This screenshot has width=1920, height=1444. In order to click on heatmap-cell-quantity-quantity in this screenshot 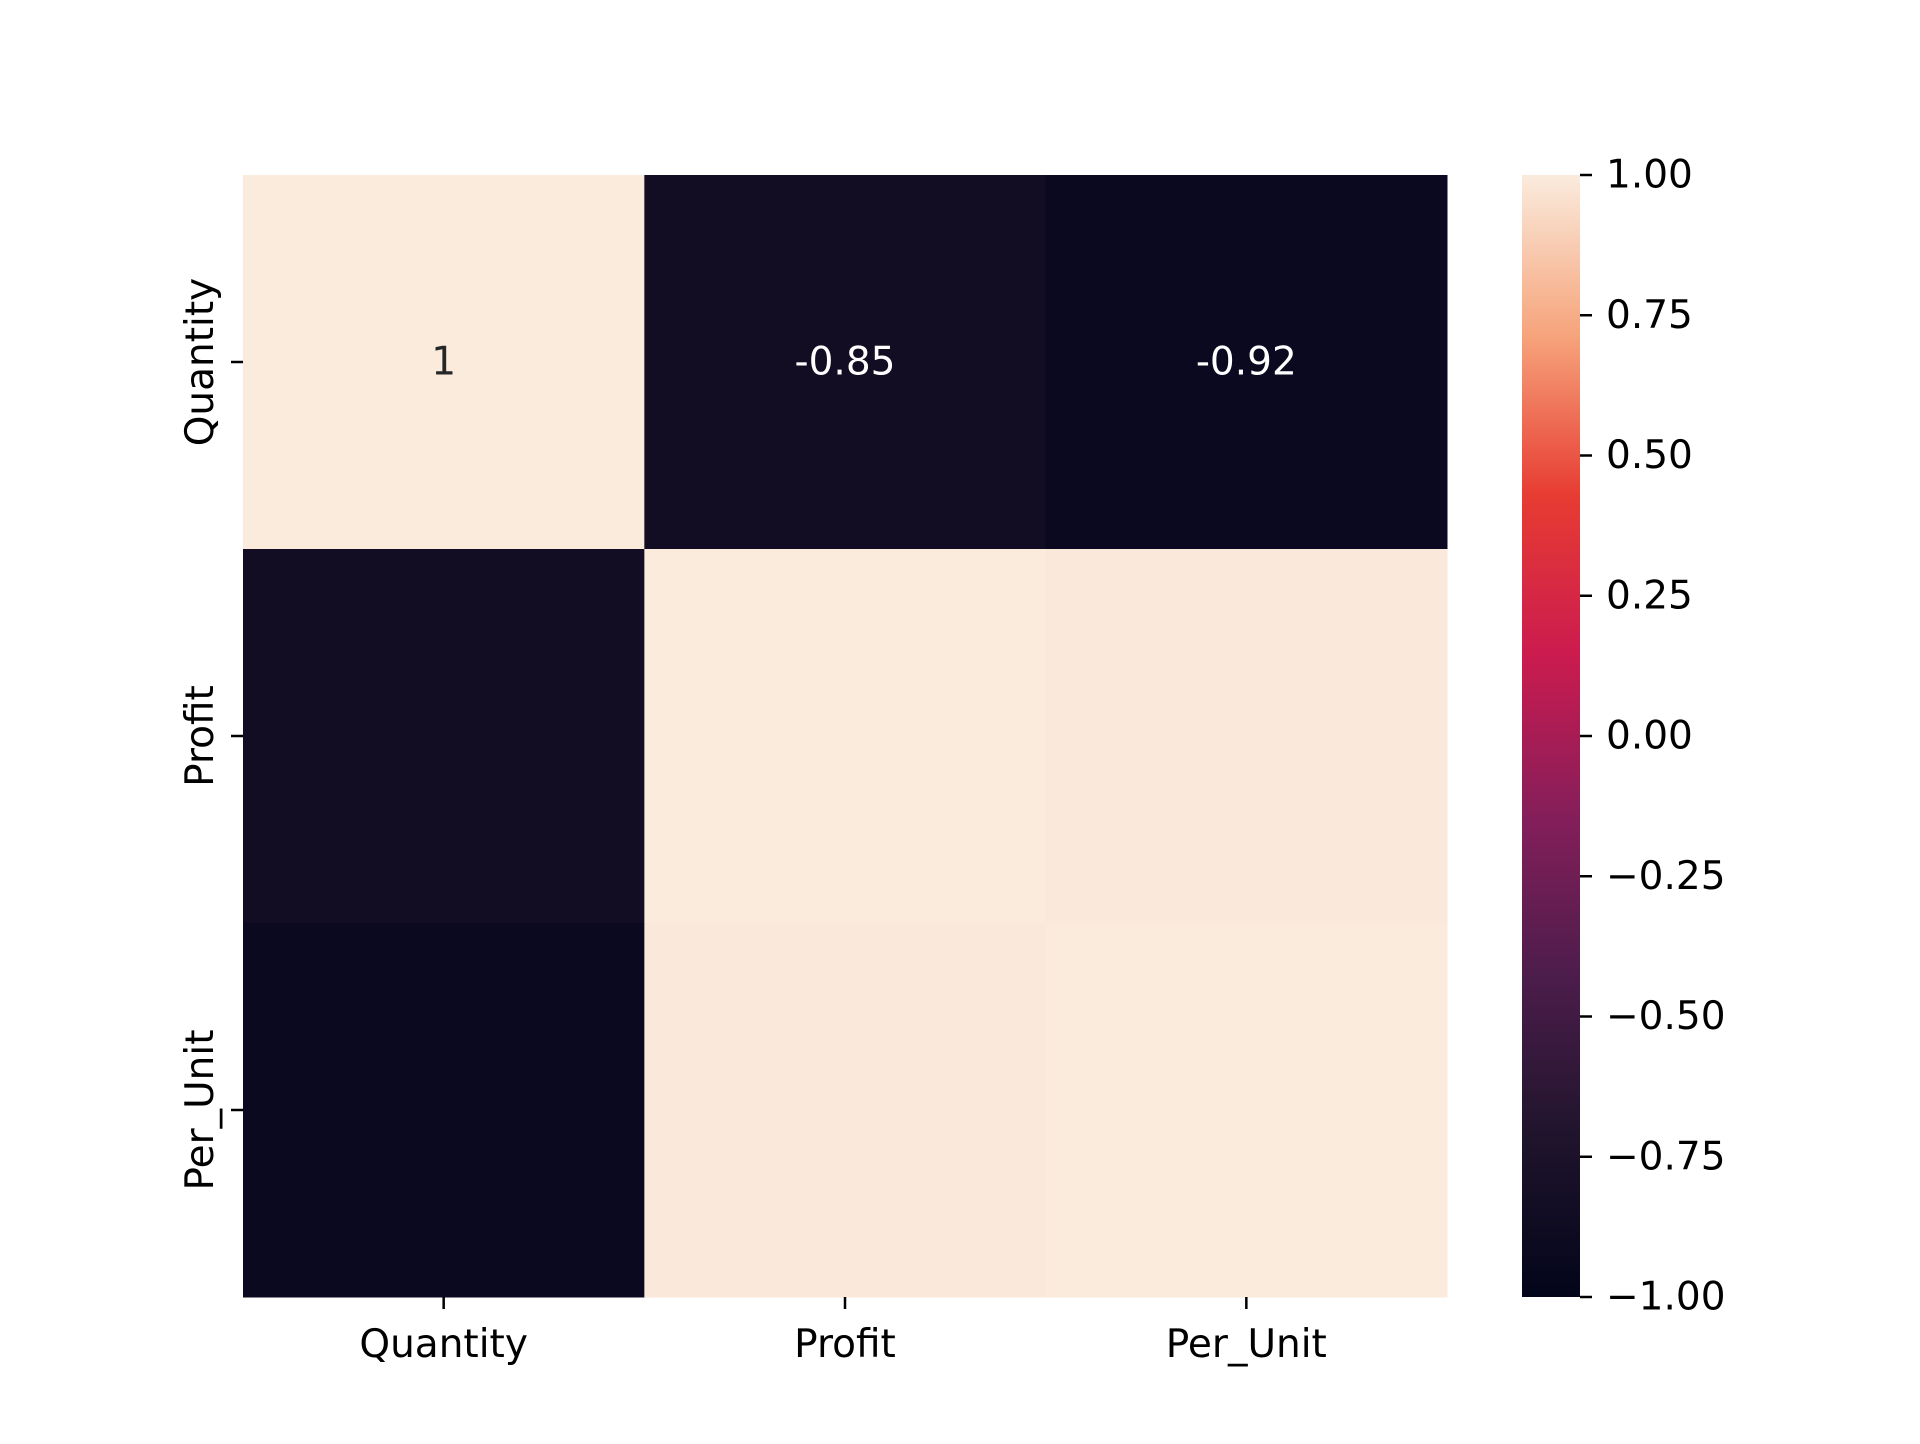, I will do `click(444, 362)`.